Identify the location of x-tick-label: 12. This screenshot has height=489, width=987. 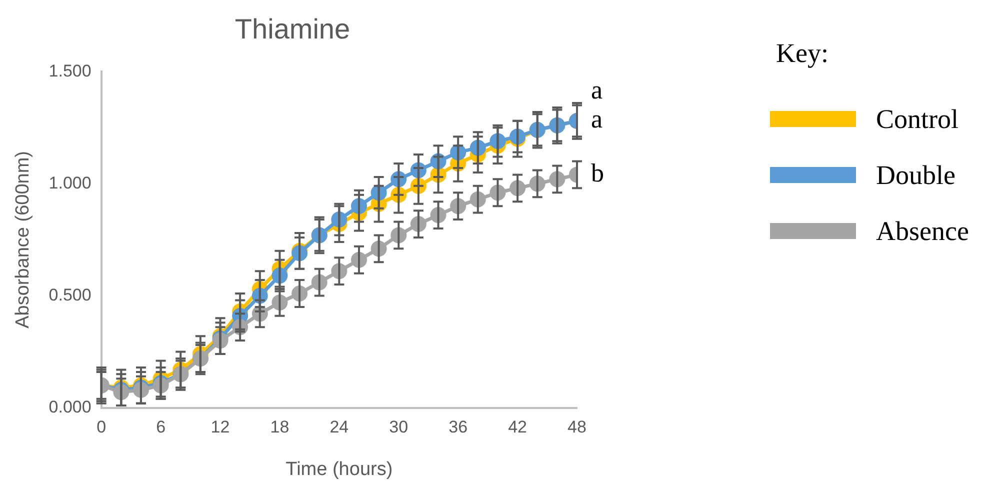
(220, 427).